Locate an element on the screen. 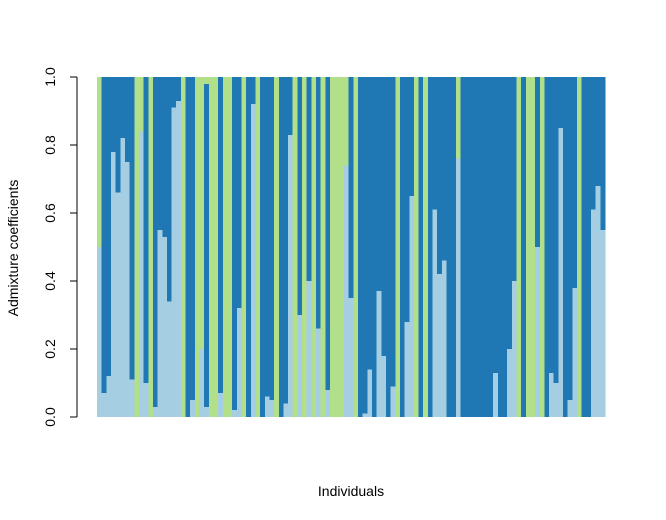 This screenshot has width=666, height=520. y-tick-label: 0.0 is located at coordinates (50, 417).